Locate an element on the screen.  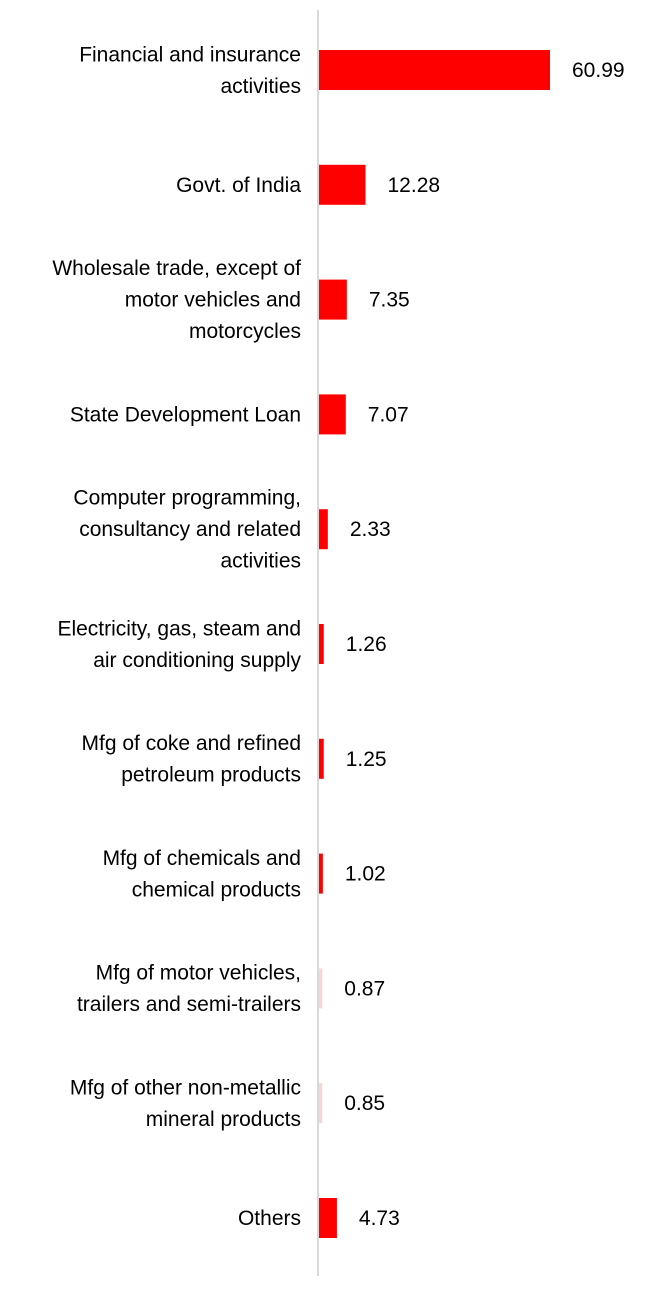
category-label-line: Wholesale trade, except of is located at coordinates (176, 268).